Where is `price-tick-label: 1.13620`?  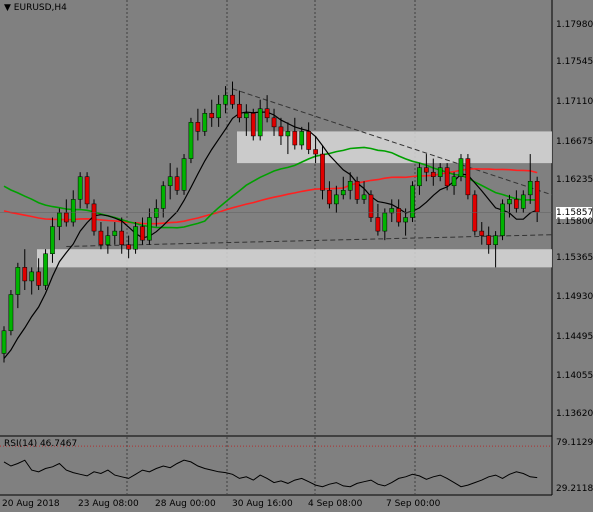 price-tick-label: 1.13620 is located at coordinates (574, 414).